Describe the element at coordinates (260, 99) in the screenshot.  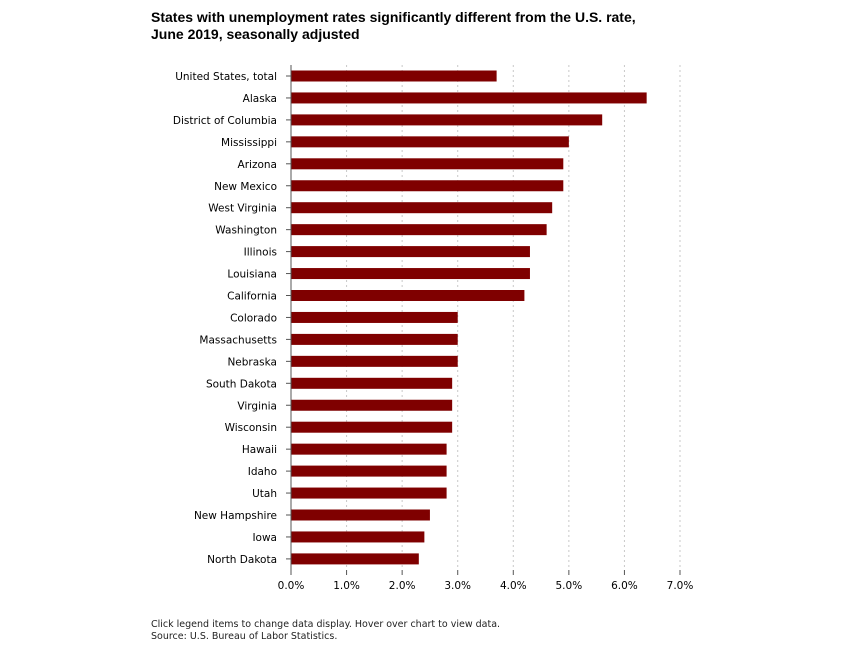
I see `category-label: Alaska` at that location.